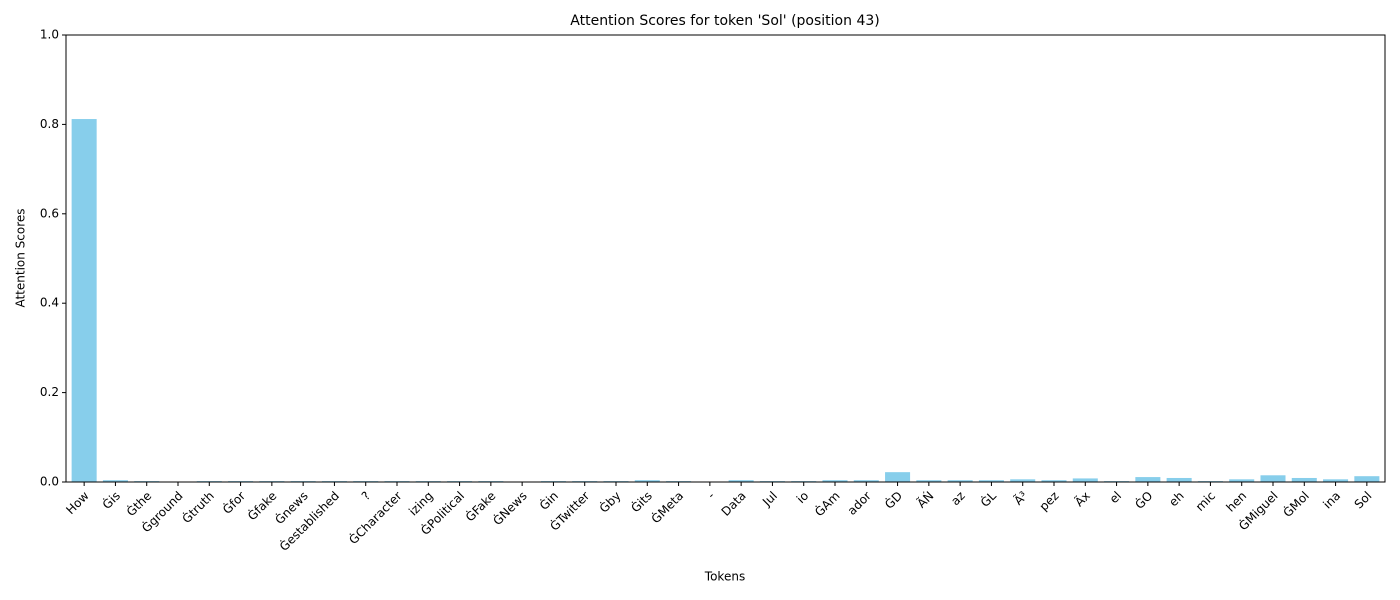 The width and height of the screenshot is (1400, 600). What do you see at coordinates (375, 517) in the screenshot?
I see `x-tick-label: ĠCharacter` at bounding box center [375, 517].